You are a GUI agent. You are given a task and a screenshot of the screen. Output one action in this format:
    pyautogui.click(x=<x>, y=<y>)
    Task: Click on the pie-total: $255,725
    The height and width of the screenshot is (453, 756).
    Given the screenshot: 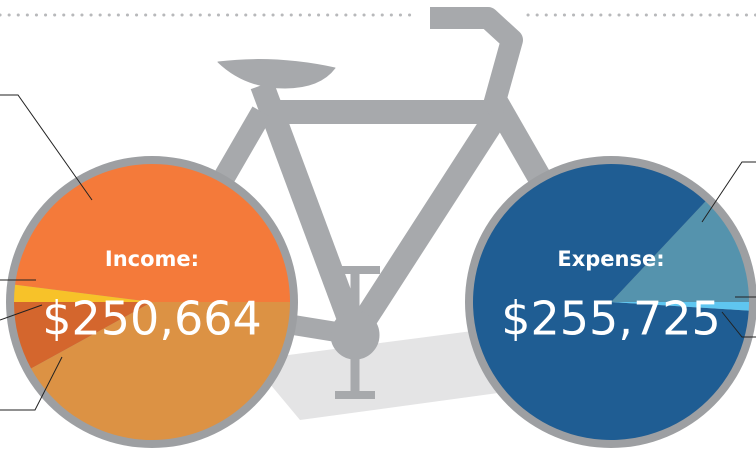 What is the action you would take?
    pyautogui.click(x=611, y=319)
    